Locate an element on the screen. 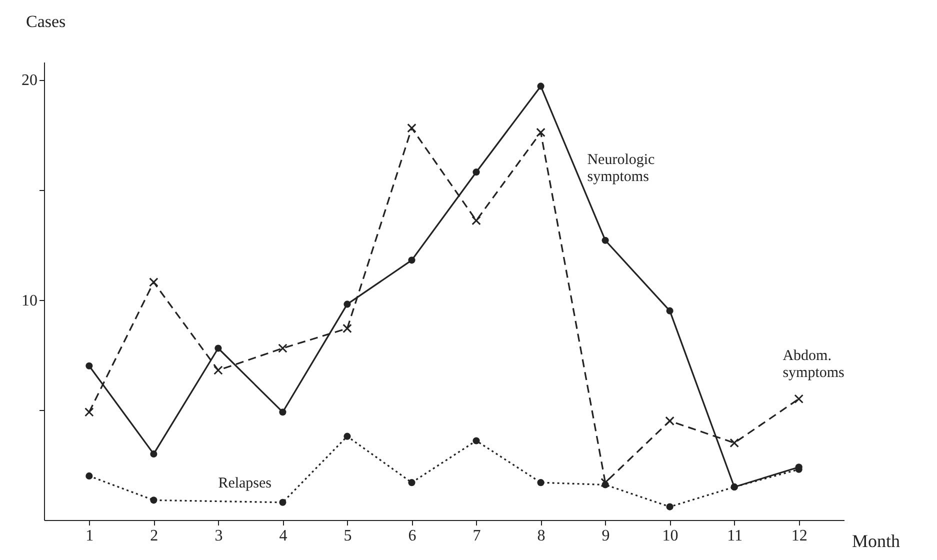 This screenshot has height=560, width=937. series-label: Abdom. symptoms is located at coordinates (813, 364).